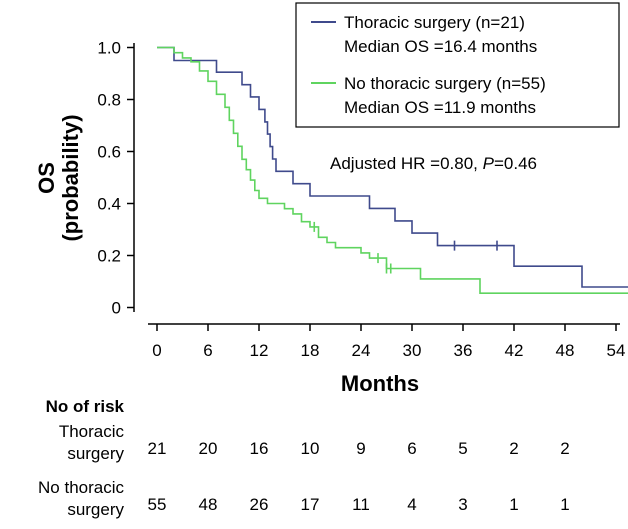 The height and width of the screenshot is (529, 628). What do you see at coordinates (208, 448) in the screenshot?
I see `risk-value: 20` at bounding box center [208, 448].